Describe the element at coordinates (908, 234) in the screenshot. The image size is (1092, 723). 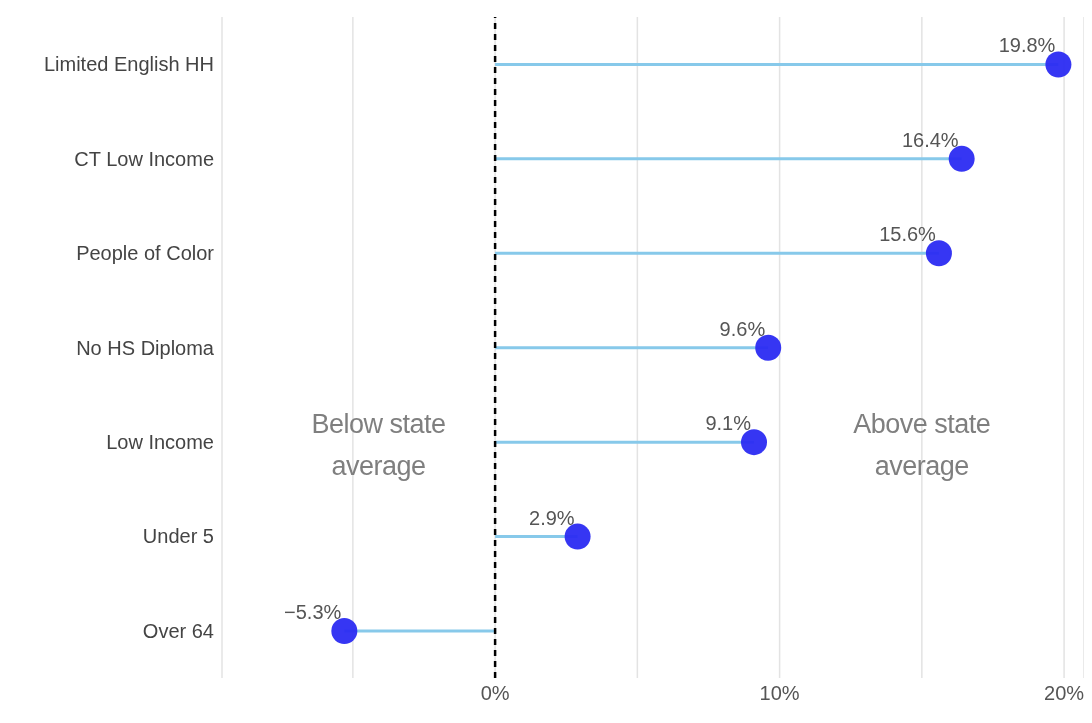
I see `data-label: 15.6%` at that location.